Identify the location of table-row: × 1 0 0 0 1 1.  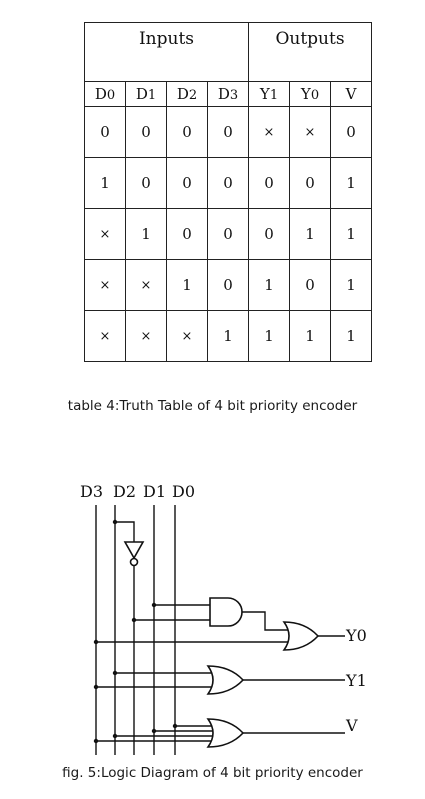
(228, 234).